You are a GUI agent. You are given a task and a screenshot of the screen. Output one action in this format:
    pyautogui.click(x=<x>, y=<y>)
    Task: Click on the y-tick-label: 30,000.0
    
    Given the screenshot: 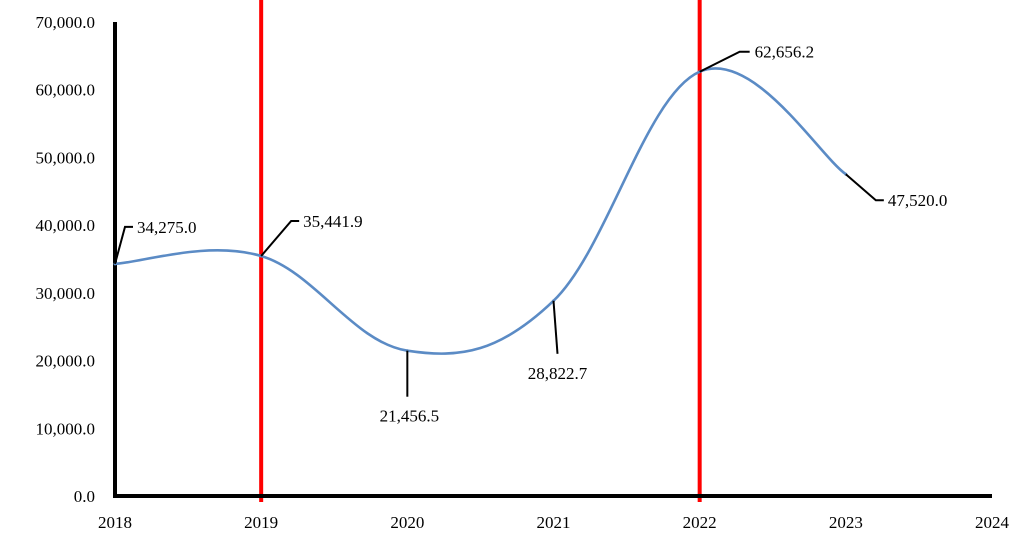 What is the action you would take?
    pyautogui.click(x=66, y=293)
    